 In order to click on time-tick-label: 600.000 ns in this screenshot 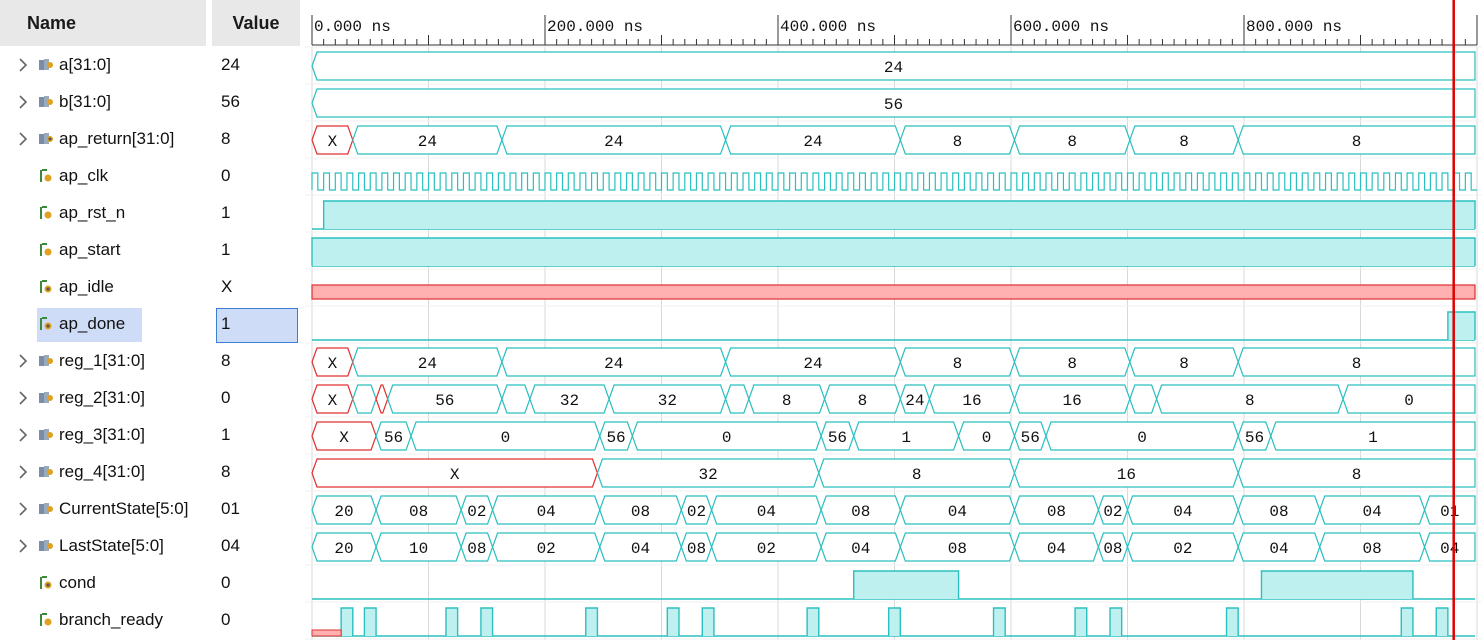, I will do `click(1061, 27)`.